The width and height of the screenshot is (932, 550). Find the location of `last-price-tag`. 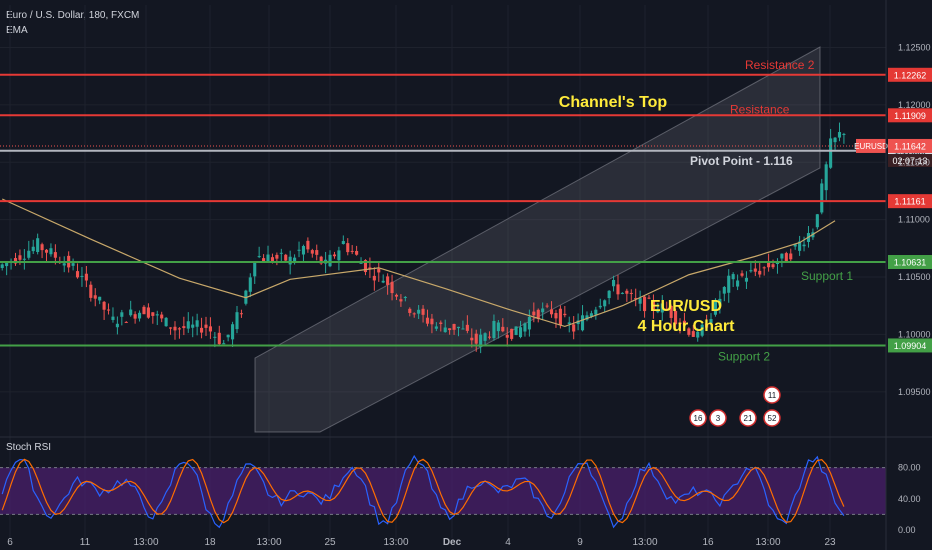

last-price-tag is located at coordinates (910, 145).